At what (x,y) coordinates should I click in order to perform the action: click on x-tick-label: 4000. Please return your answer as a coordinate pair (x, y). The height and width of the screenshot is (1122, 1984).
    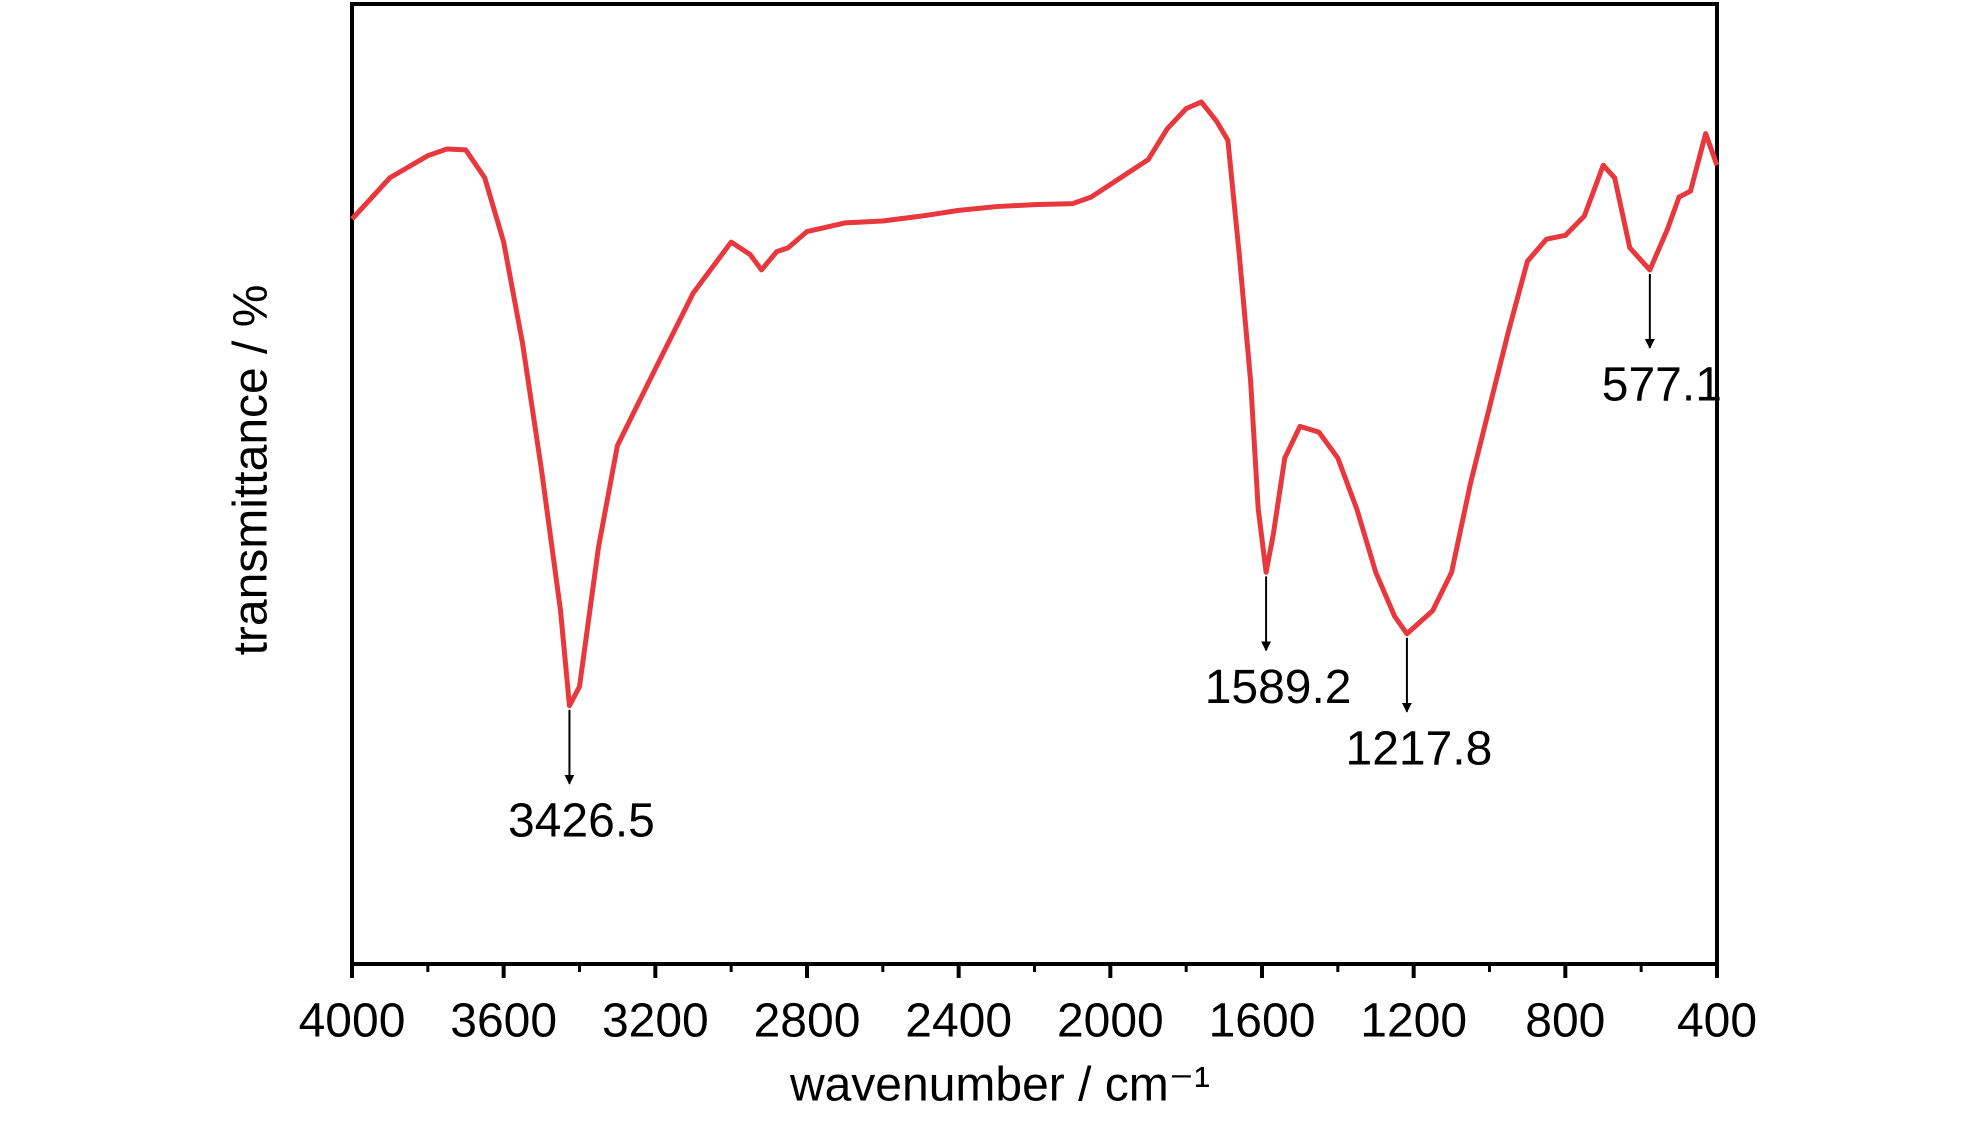
    Looking at the image, I should click on (352, 1021).